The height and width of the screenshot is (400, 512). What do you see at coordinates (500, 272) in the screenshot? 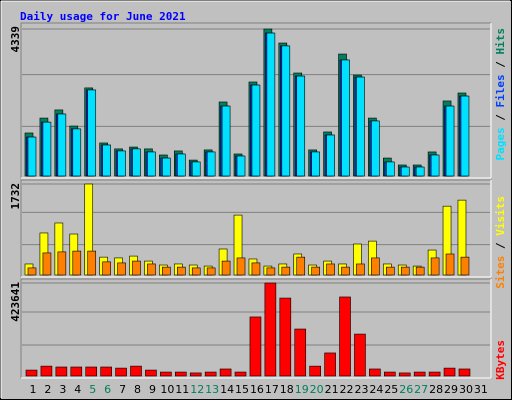
I see `legend-entry: Sites` at bounding box center [500, 272].